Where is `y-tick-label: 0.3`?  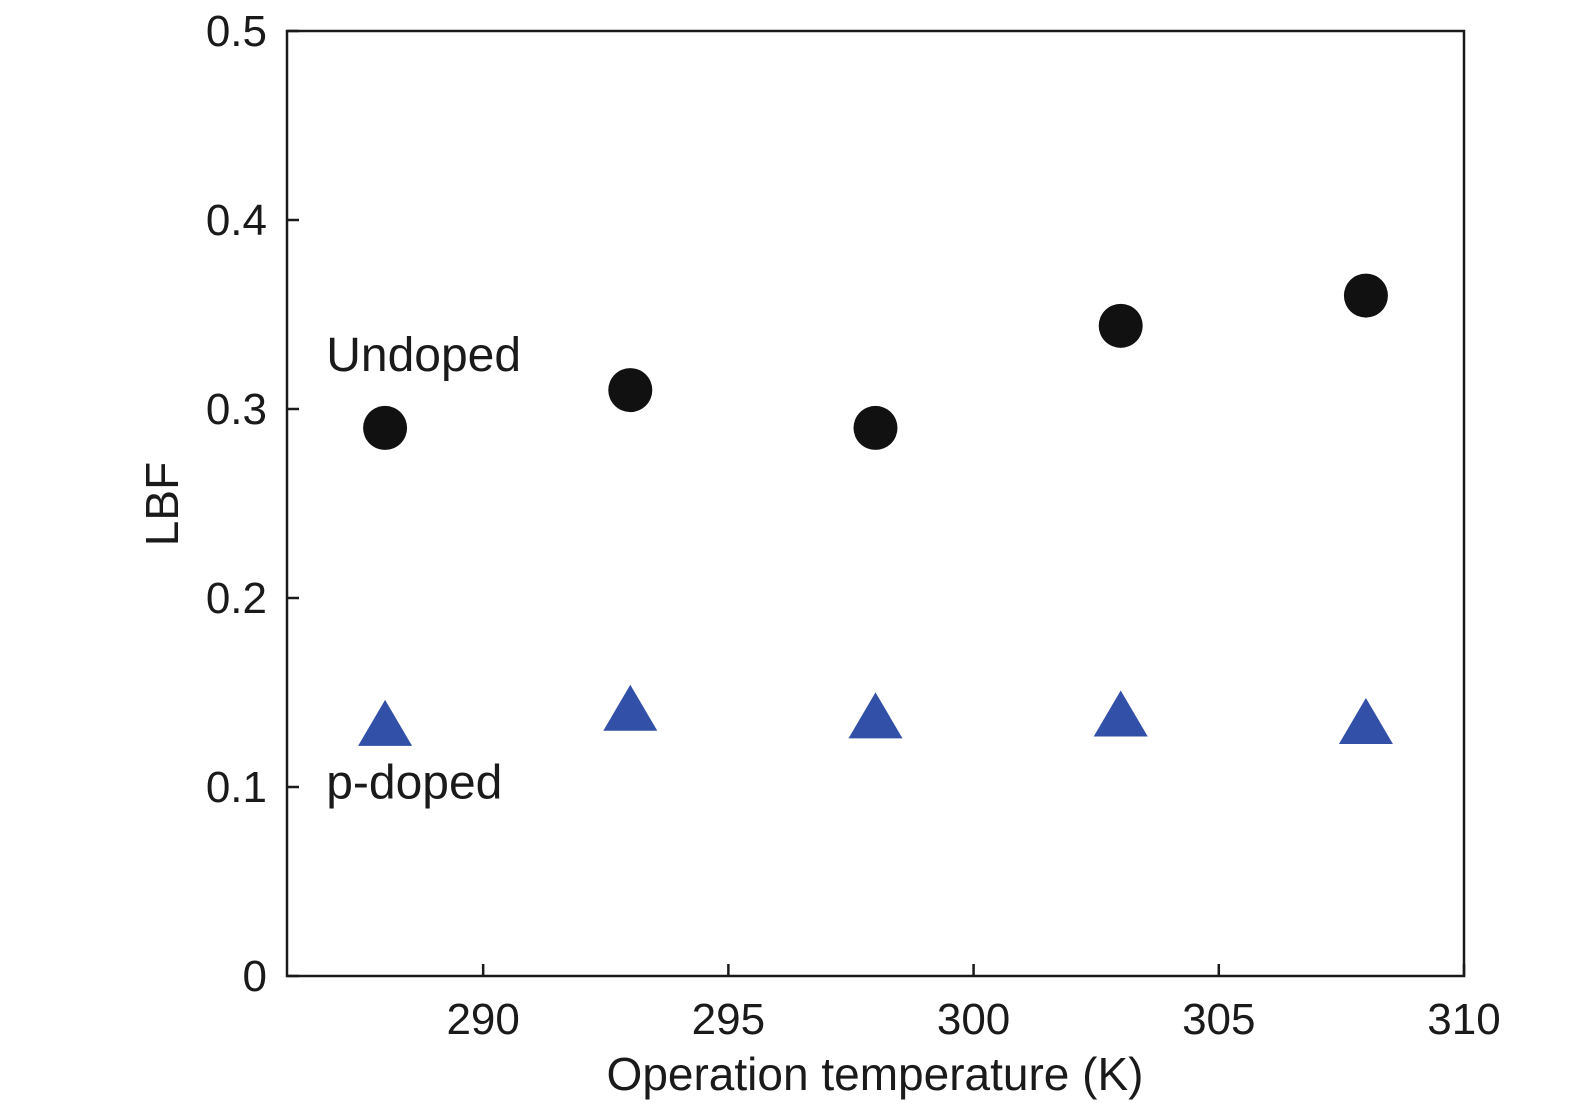 y-tick-label: 0.3 is located at coordinates (236, 409).